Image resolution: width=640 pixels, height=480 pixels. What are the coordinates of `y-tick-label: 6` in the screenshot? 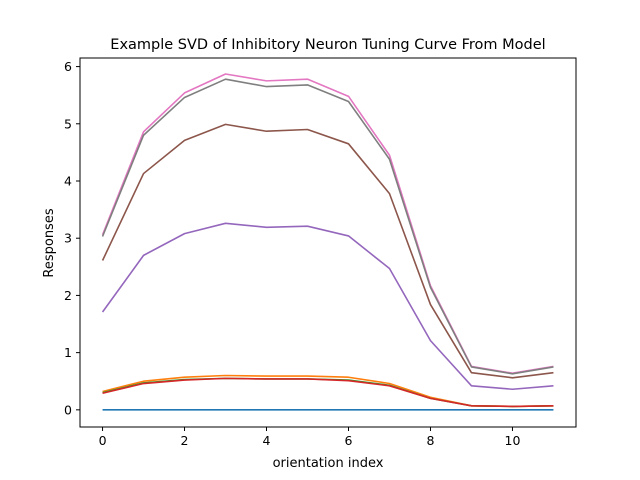 It's located at (68, 66).